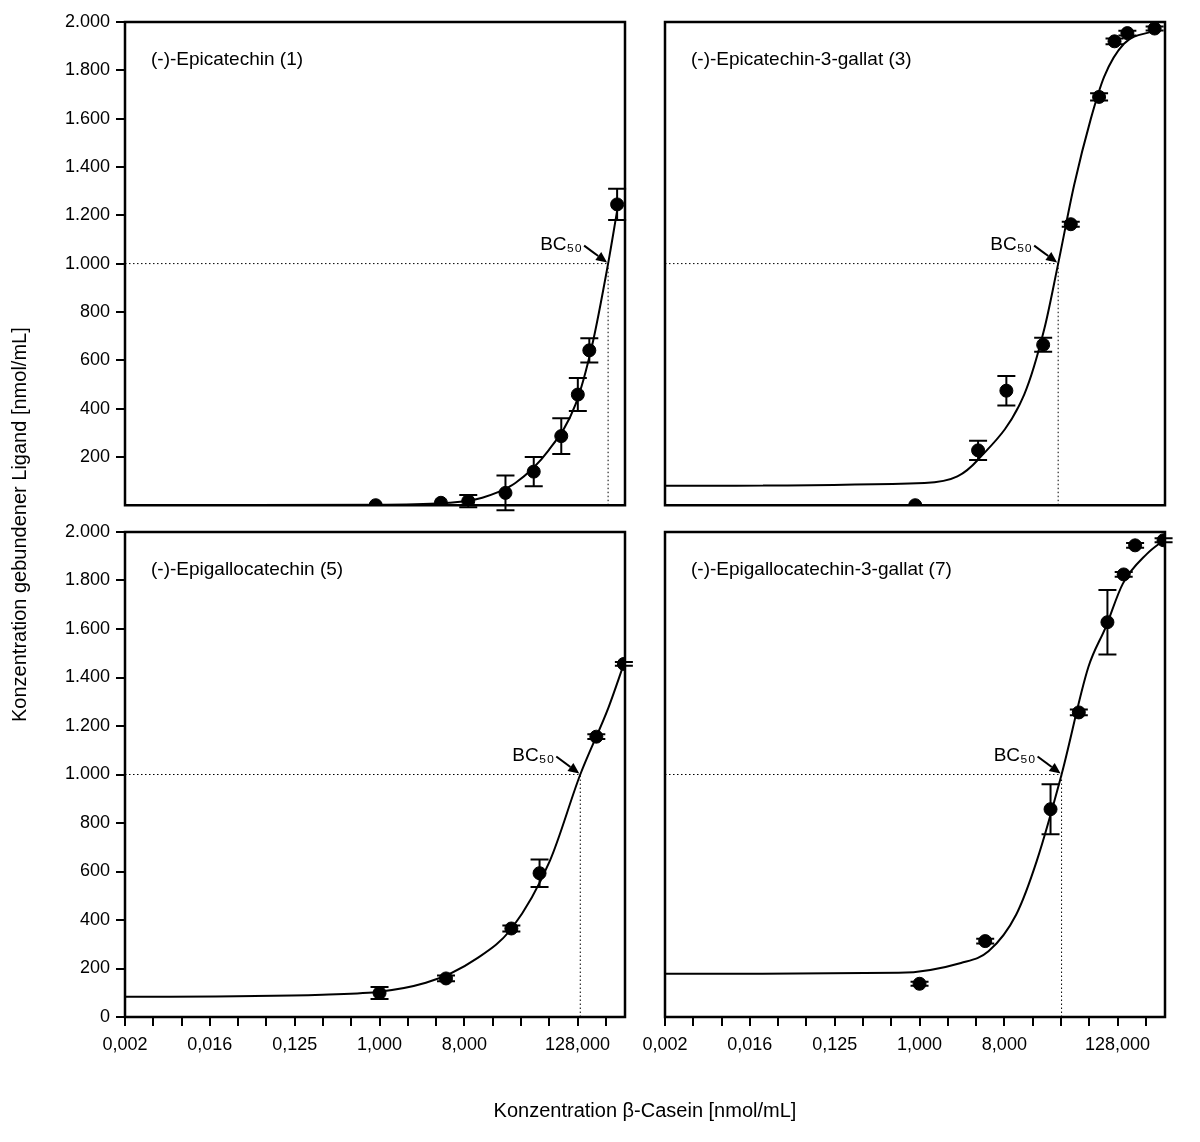 The width and height of the screenshot is (1200, 1142). Describe the element at coordinates (821, 569) in the screenshot. I see `text: (-)-Epigallocatechin-3-gallat (7)` at that location.